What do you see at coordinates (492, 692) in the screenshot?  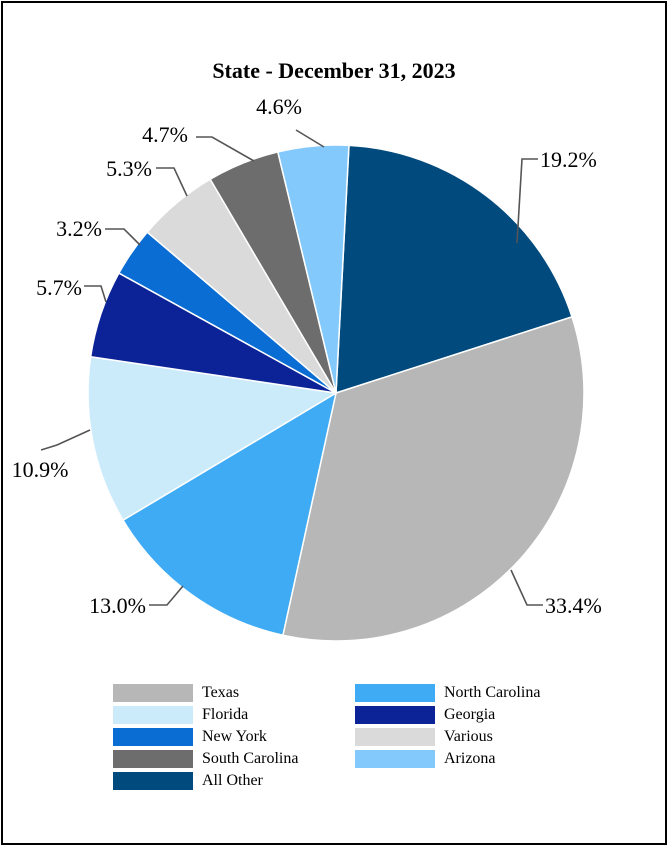 I see `legend-label: North Carolina` at bounding box center [492, 692].